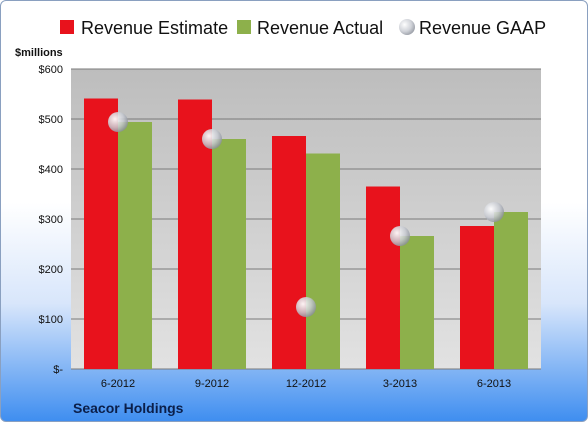 Image resolution: width=588 pixels, height=422 pixels. Describe the element at coordinates (289, 252) in the screenshot. I see `bar-revenue-estimate-12-2012` at that location.